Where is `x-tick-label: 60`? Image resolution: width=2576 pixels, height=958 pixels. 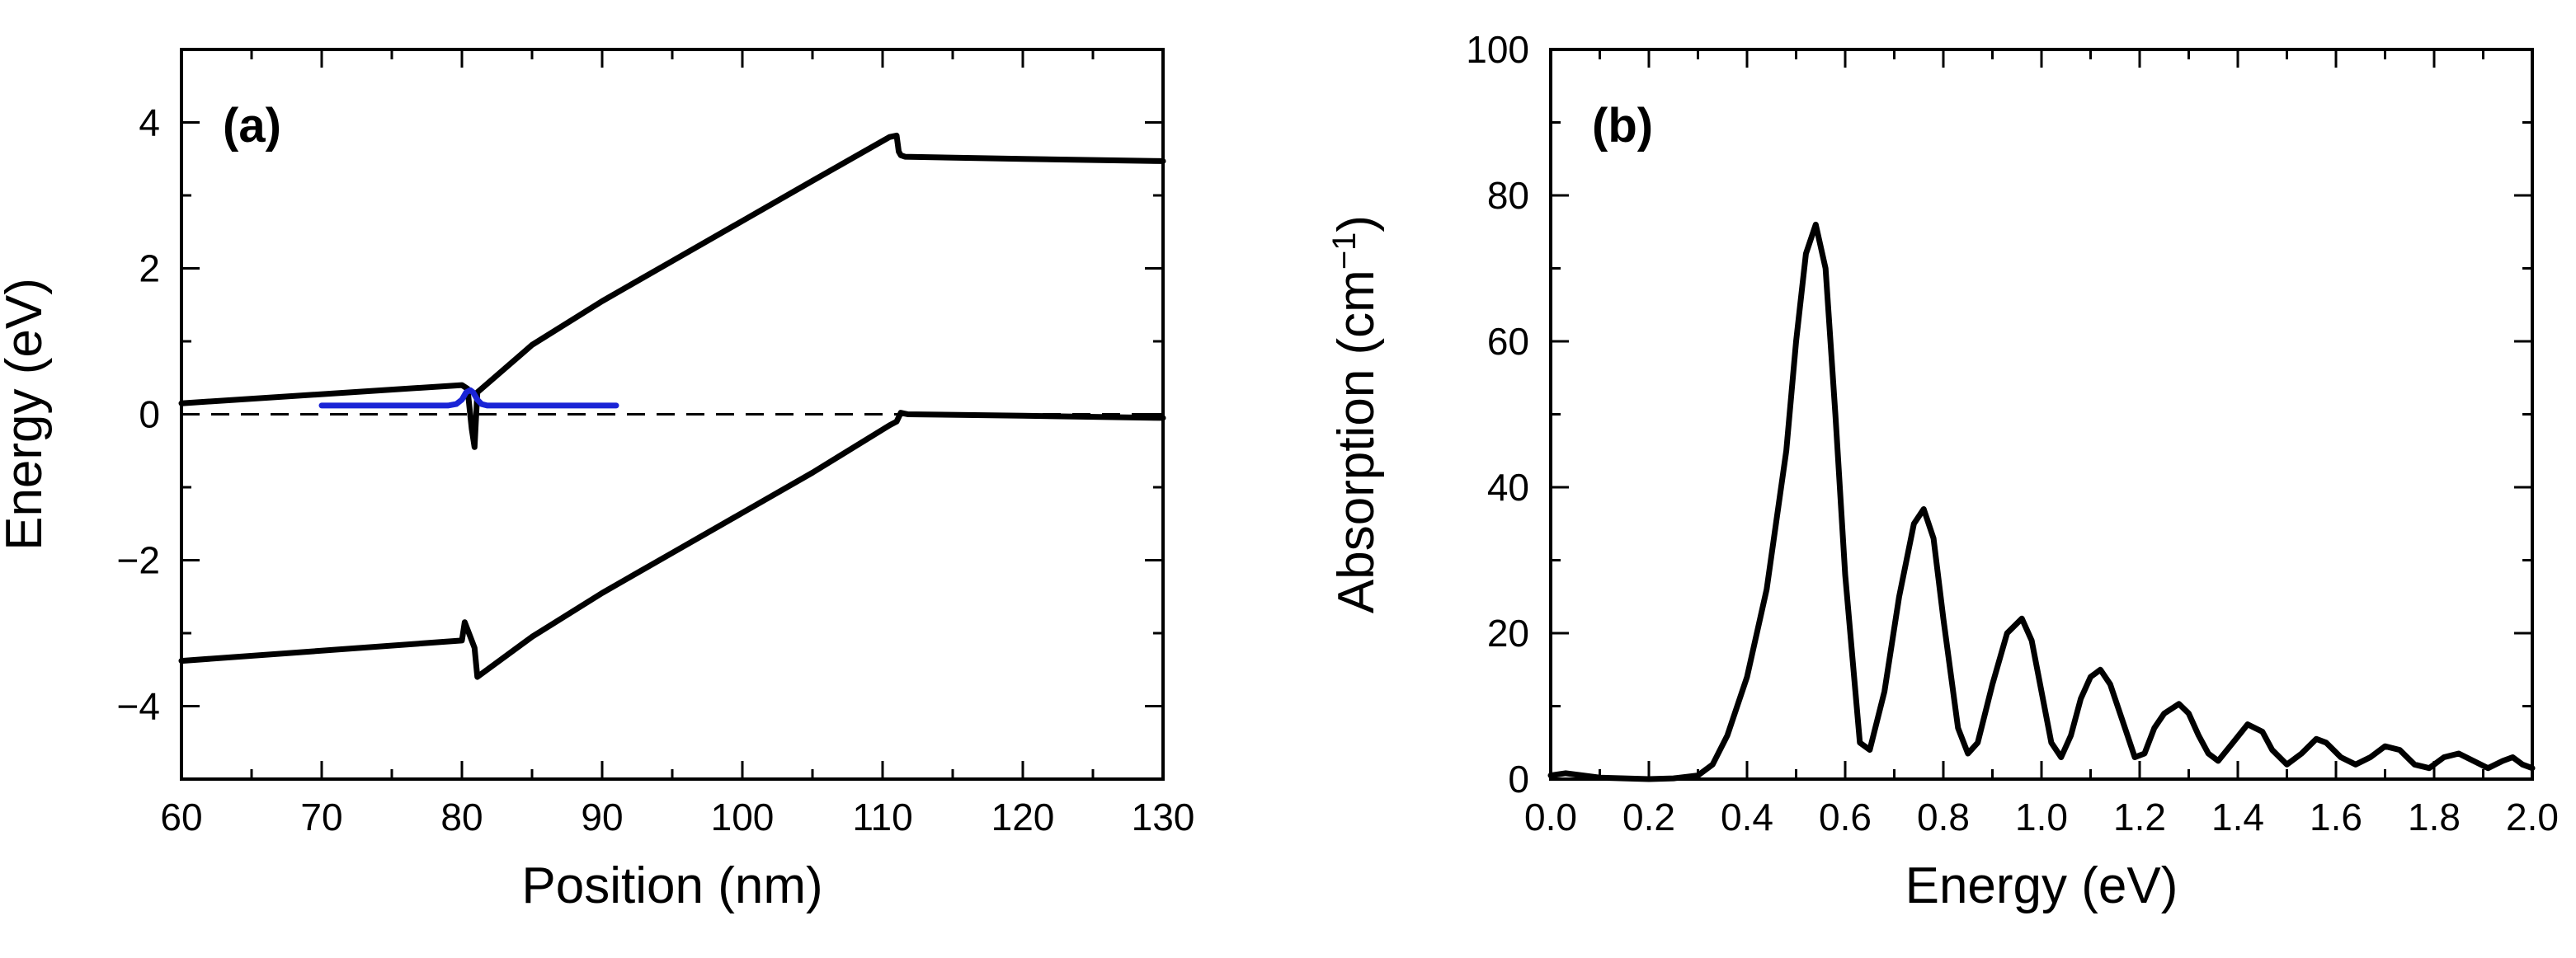
x-tick-label: 60 is located at coordinates (181, 817).